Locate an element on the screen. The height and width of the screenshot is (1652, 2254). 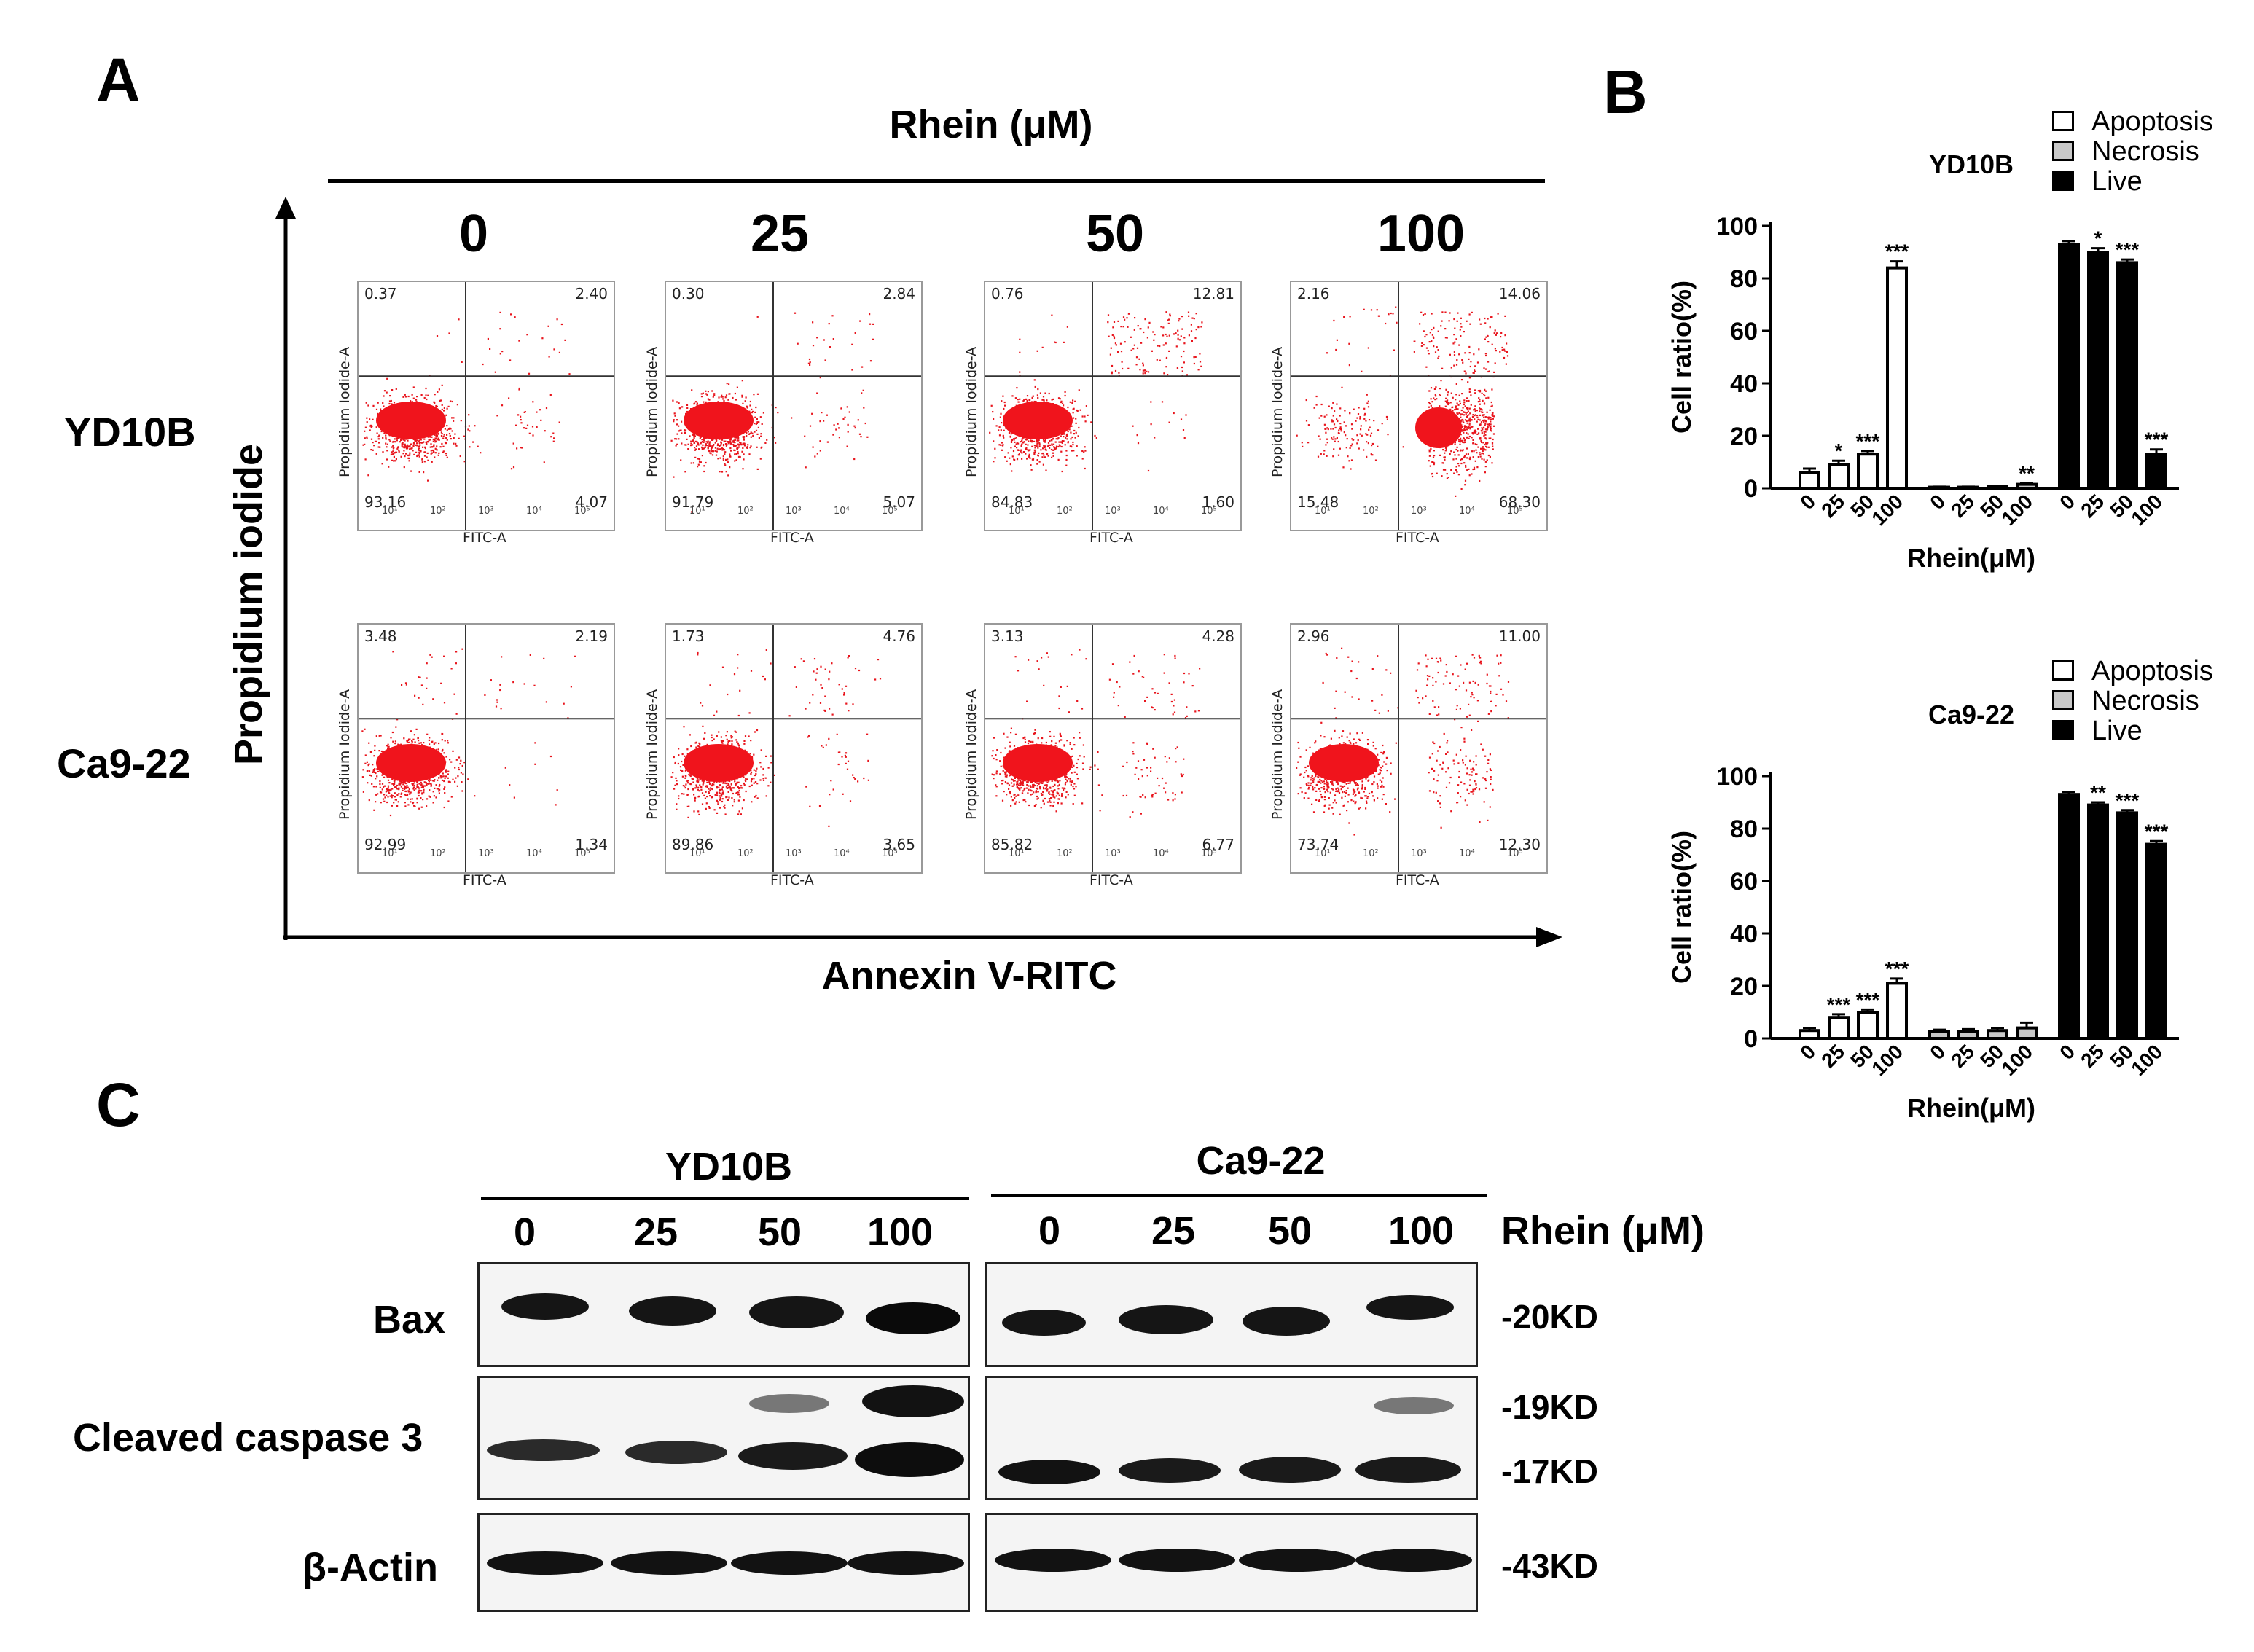
legend-necrosis-label: Necrosis is located at coordinates (2145, 701).